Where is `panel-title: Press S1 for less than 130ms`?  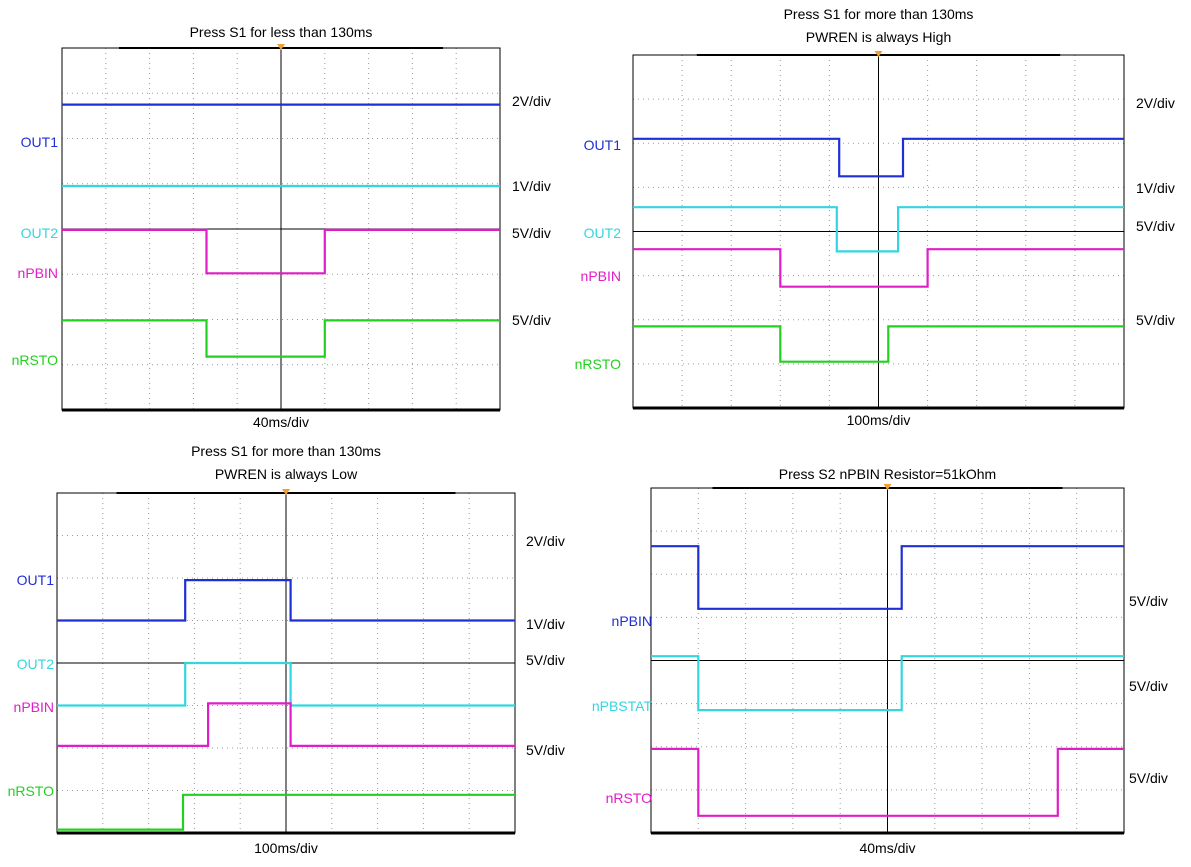 panel-title: Press S1 for less than 130ms is located at coordinates (281, 32).